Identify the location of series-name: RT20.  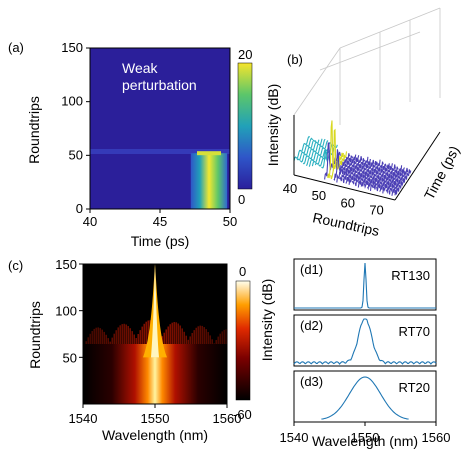
(414, 387).